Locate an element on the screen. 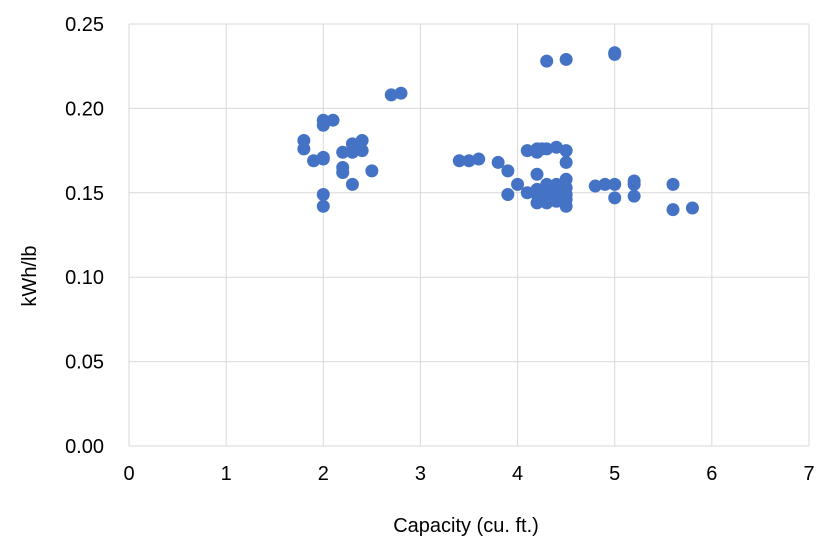 The width and height of the screenshot is (820, 541). x-tick-label: 5 is located at coordinates (614, 474).